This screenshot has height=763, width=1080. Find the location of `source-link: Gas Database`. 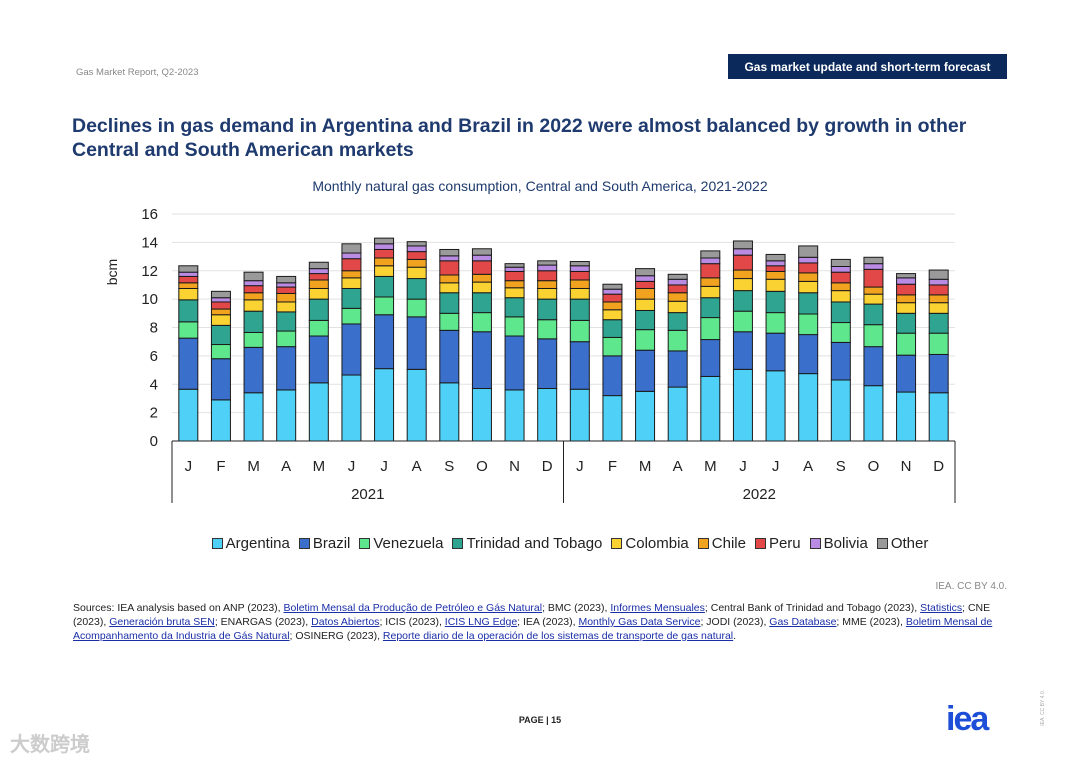

source-link: Gas Database is located at coordinates (803, 622).